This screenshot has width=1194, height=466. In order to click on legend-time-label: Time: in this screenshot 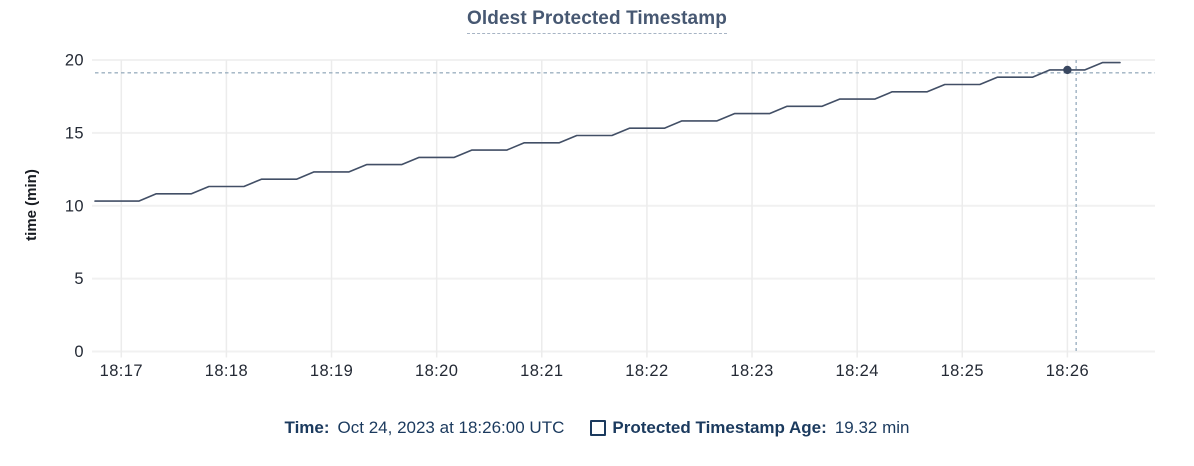, I will do `click(307, 427)`.